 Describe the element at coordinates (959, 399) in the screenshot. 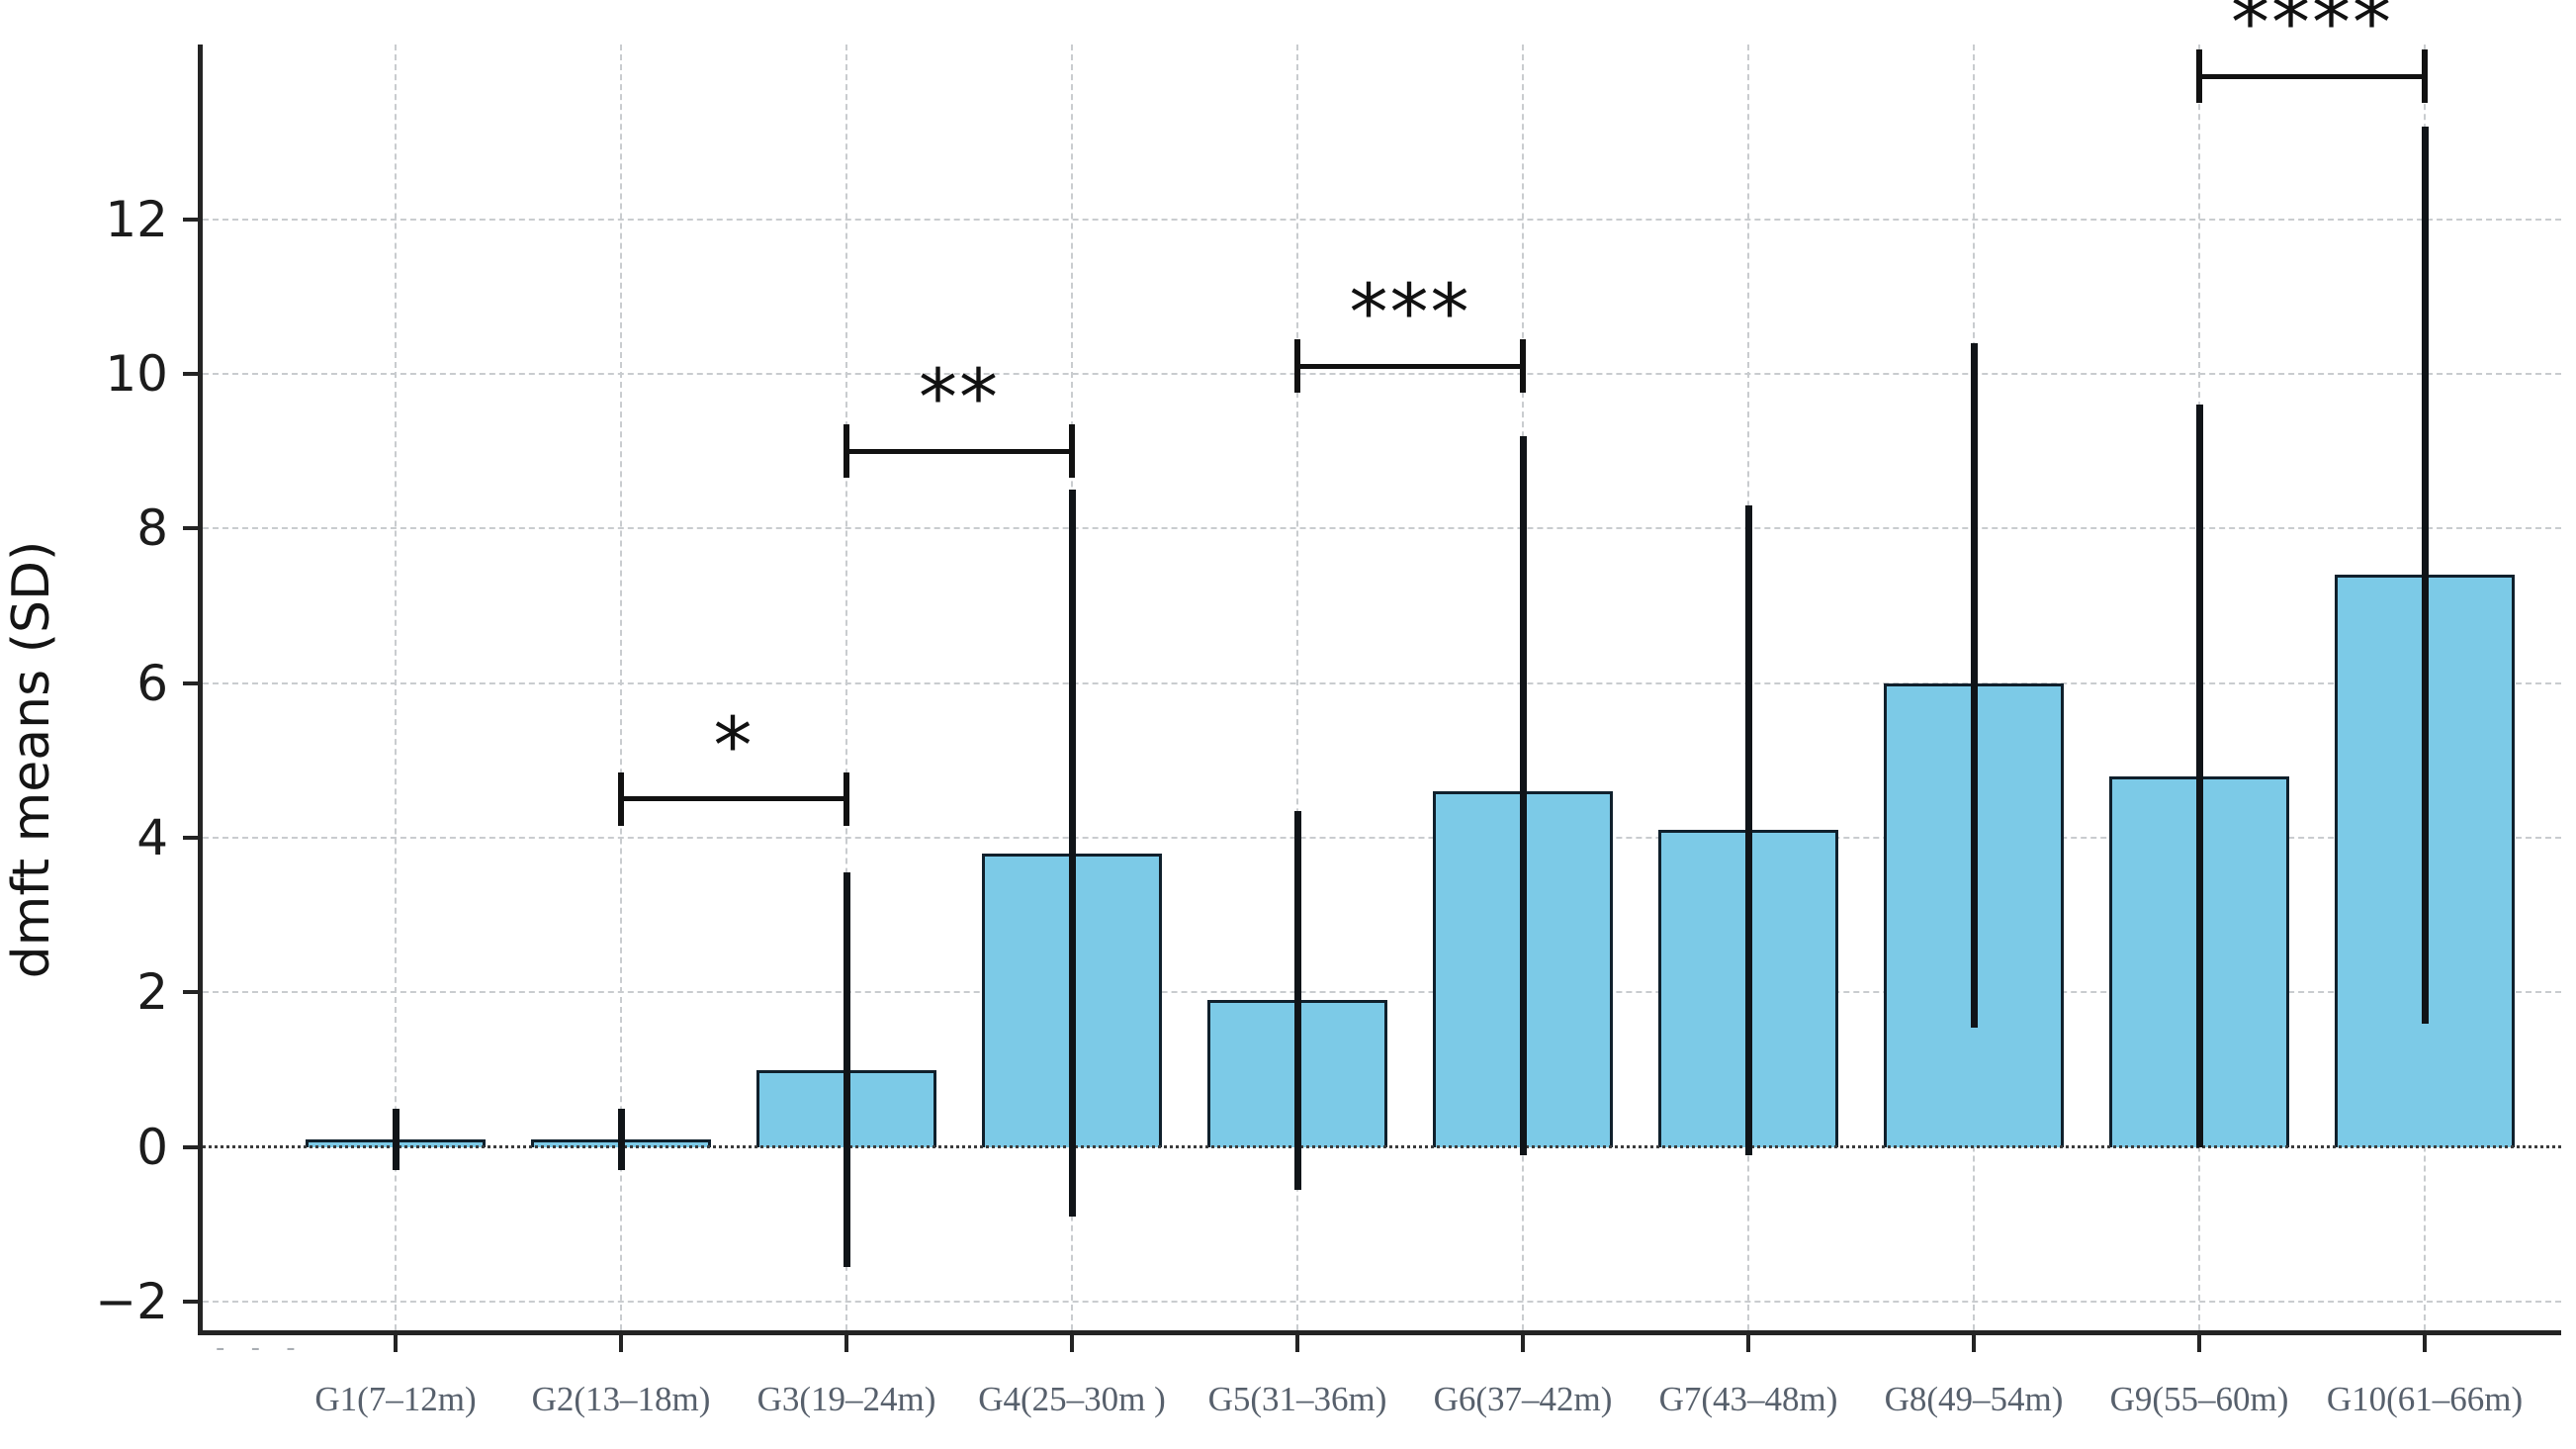

I see `significance-stars: **` at that location.